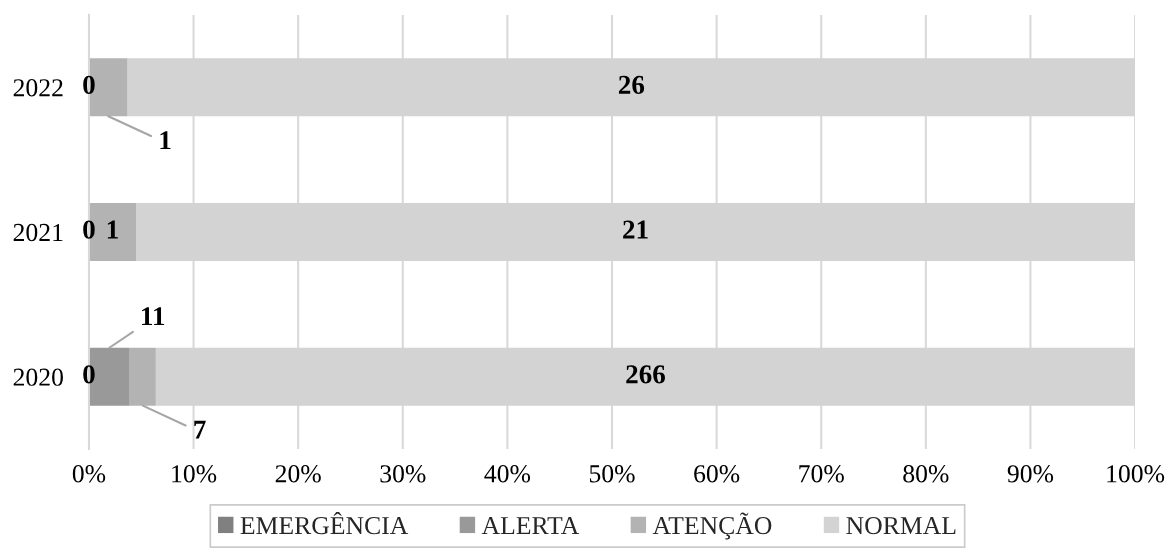  What do you see at coordinates (1136, 474) in the screenshot?
I see `x-tick-label: 100%` at bounding box center [1136, 474].